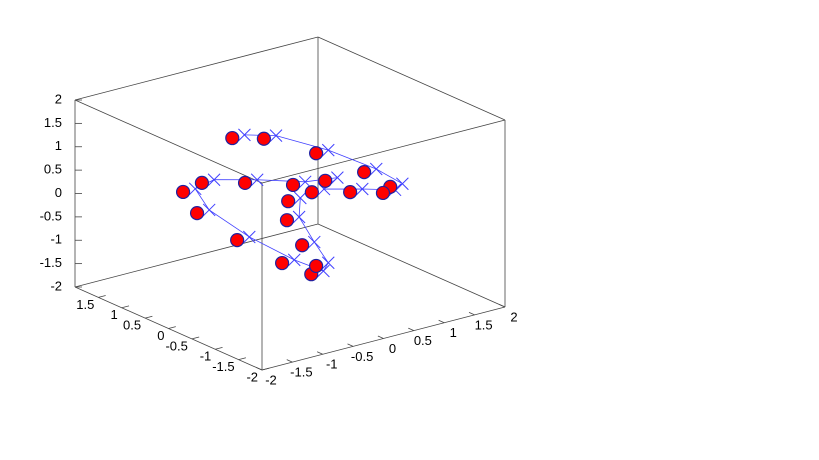 Image resolution: width=819 pixels, height=460 pixels. Describe the element at coordinates (301, 372) in the screenshot. I see `x-tick-label: -1.5` at that location.